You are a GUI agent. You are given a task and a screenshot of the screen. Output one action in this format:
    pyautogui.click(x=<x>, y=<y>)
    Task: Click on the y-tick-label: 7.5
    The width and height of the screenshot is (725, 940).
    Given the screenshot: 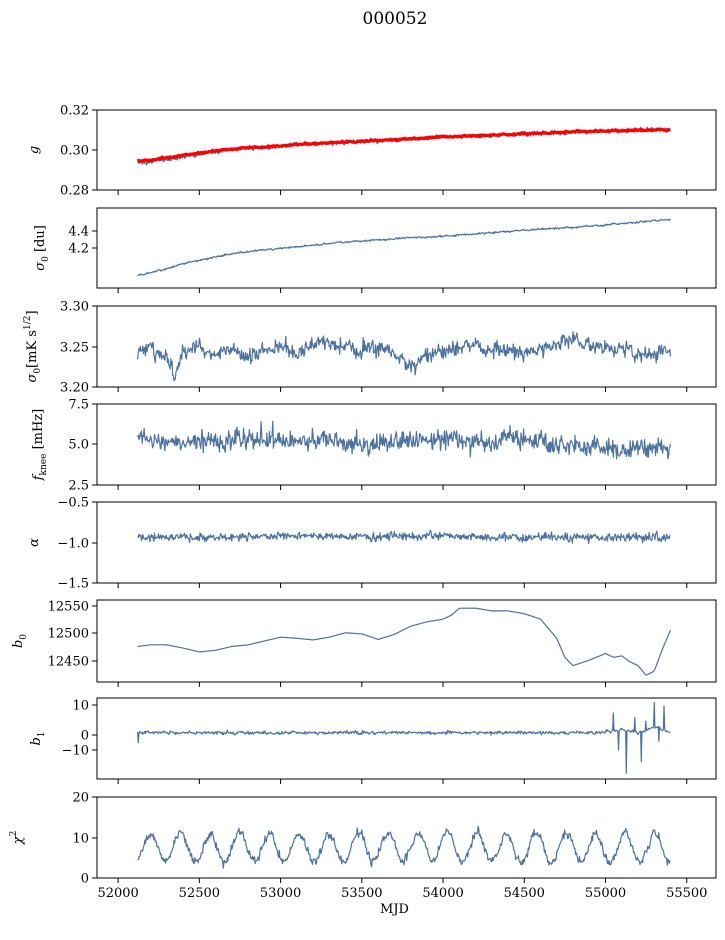 What is the action you would take?
    pyautogui.click(x=78, y=405)
    